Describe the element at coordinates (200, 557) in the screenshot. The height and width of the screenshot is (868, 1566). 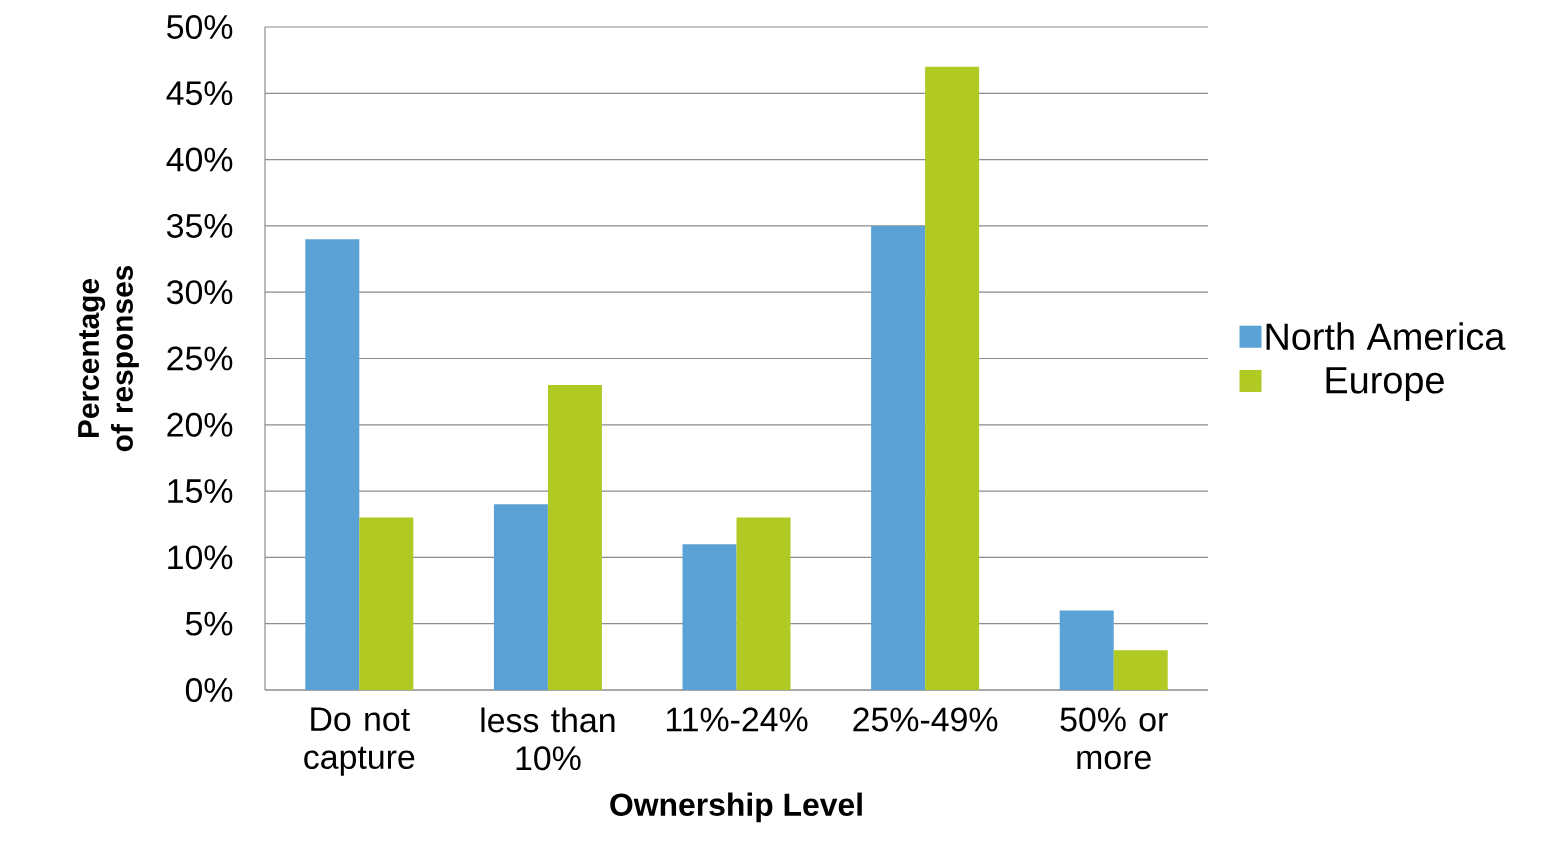
I see `y-tick-label: 10%` at that location.